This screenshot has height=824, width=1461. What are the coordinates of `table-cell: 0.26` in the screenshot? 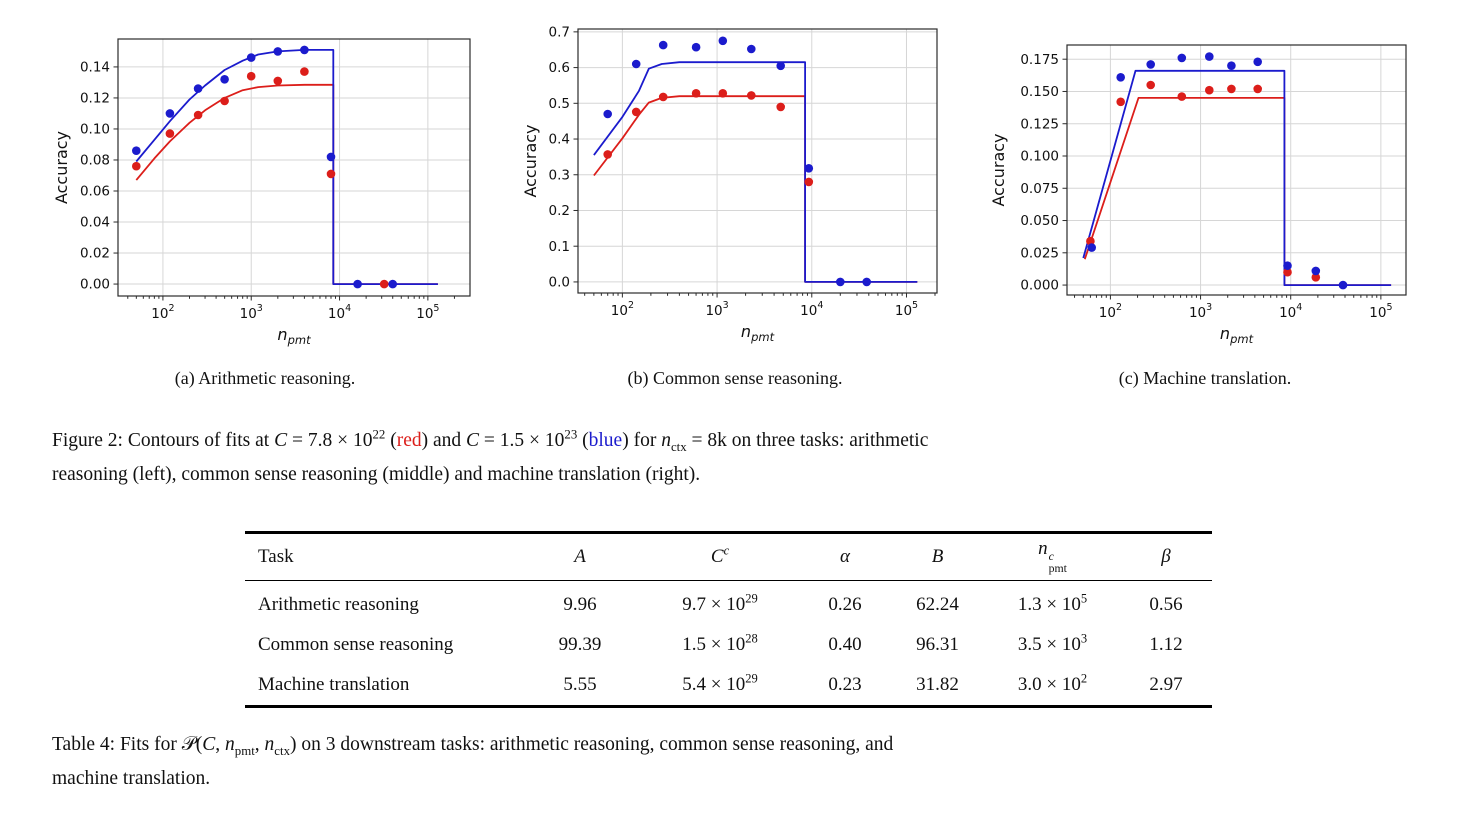 It's located at (845, 604).